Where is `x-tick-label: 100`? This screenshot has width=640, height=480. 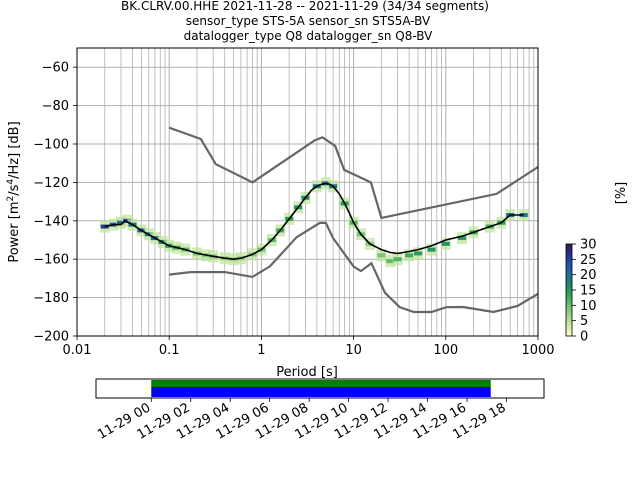
x-tick-label: 100 is located at coordinates (445, 350).